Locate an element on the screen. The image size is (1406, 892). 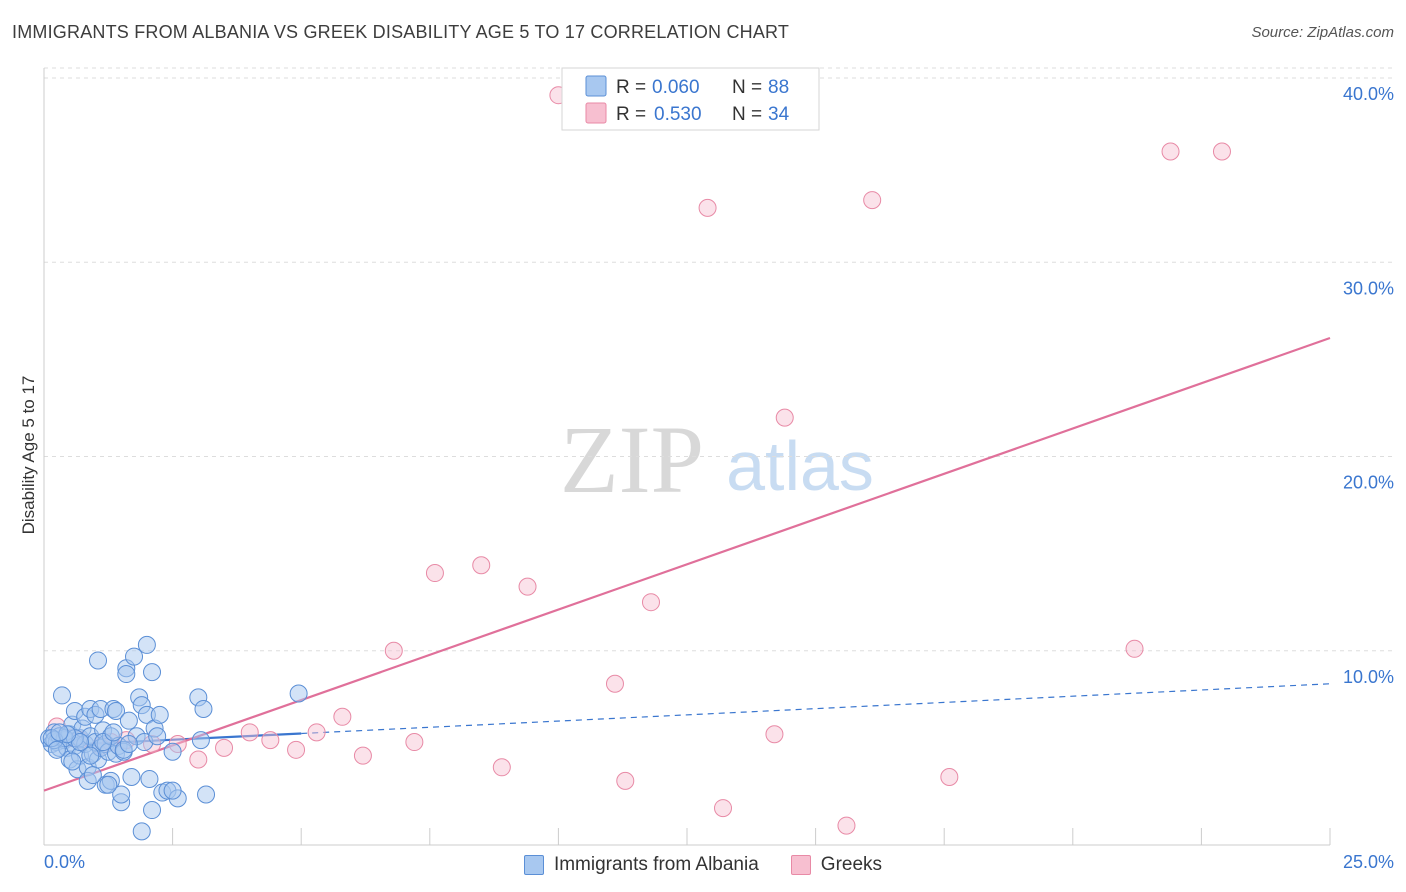
legend-n-value-greeks: 34 is located at coordinates (779, 114).